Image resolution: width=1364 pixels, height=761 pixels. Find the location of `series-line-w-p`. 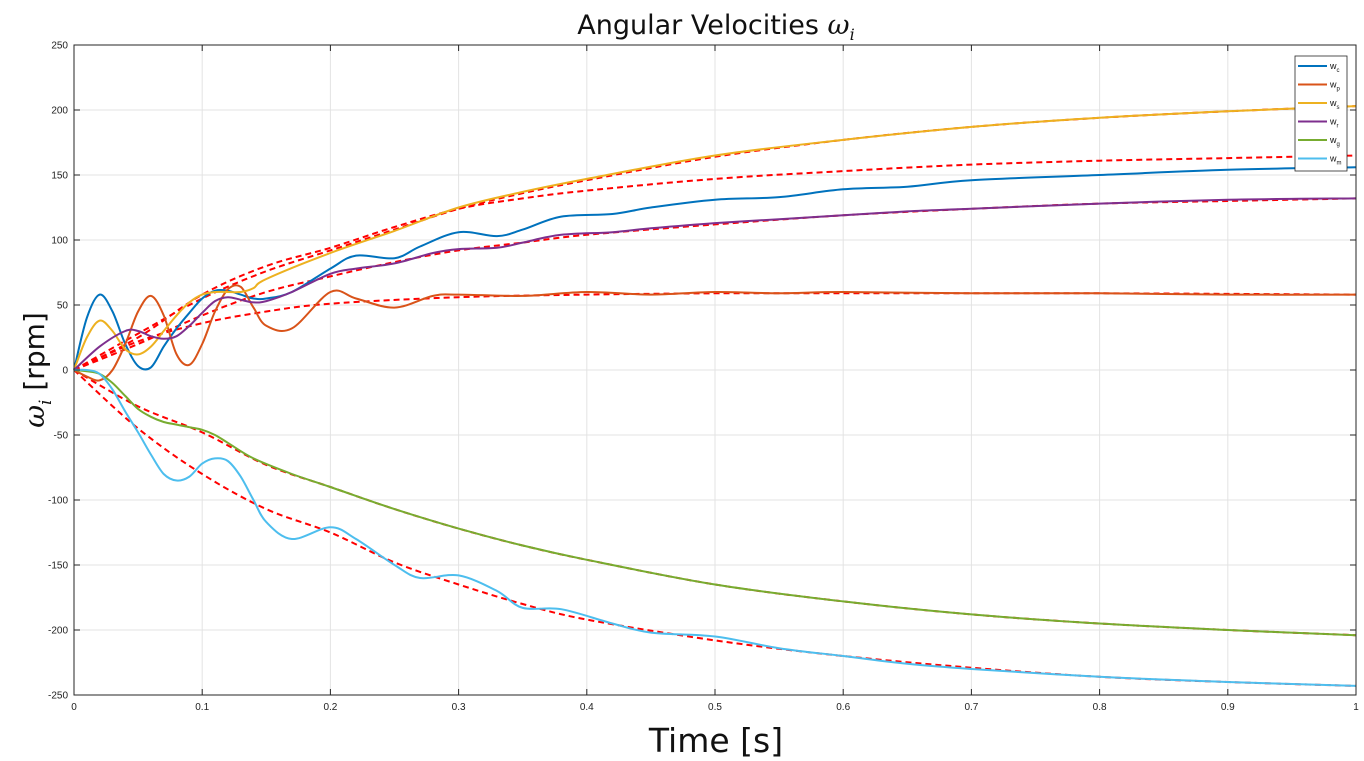

series-line-w-p is located at coordinates (715, 333).